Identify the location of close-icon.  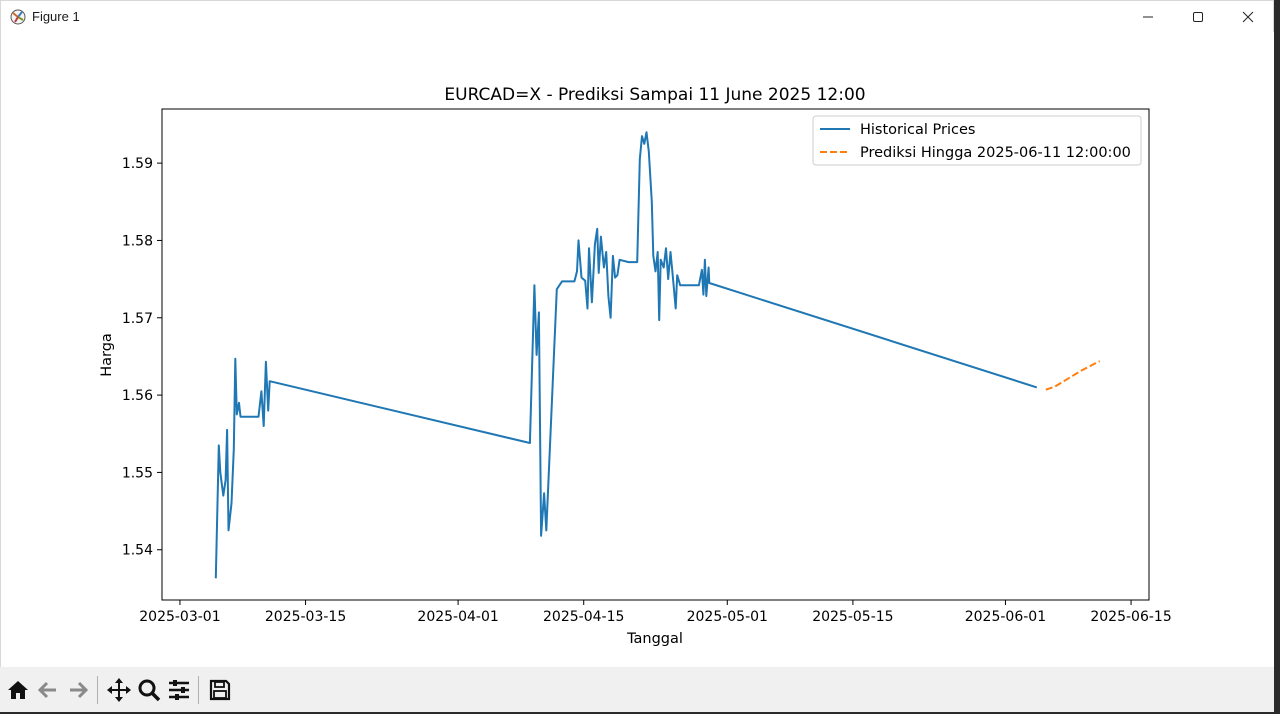
(1248, 16).